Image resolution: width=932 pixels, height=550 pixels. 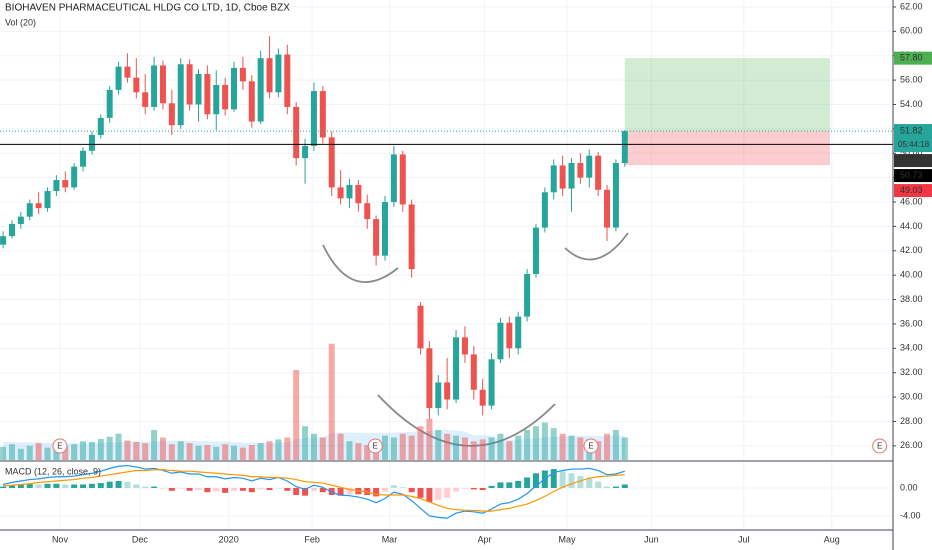 I want to click on last-price-tag-bg, so click(x=913, y=138).